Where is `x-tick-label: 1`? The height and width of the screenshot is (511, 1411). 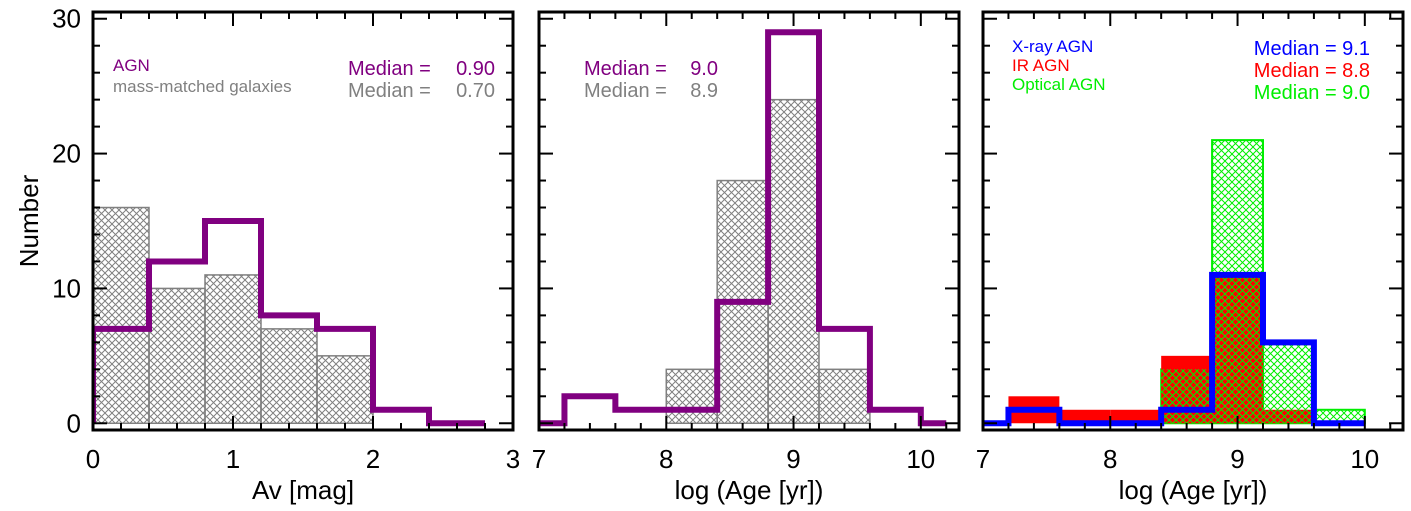
x-tick-label: 1 is located at coordinates (233, 459).